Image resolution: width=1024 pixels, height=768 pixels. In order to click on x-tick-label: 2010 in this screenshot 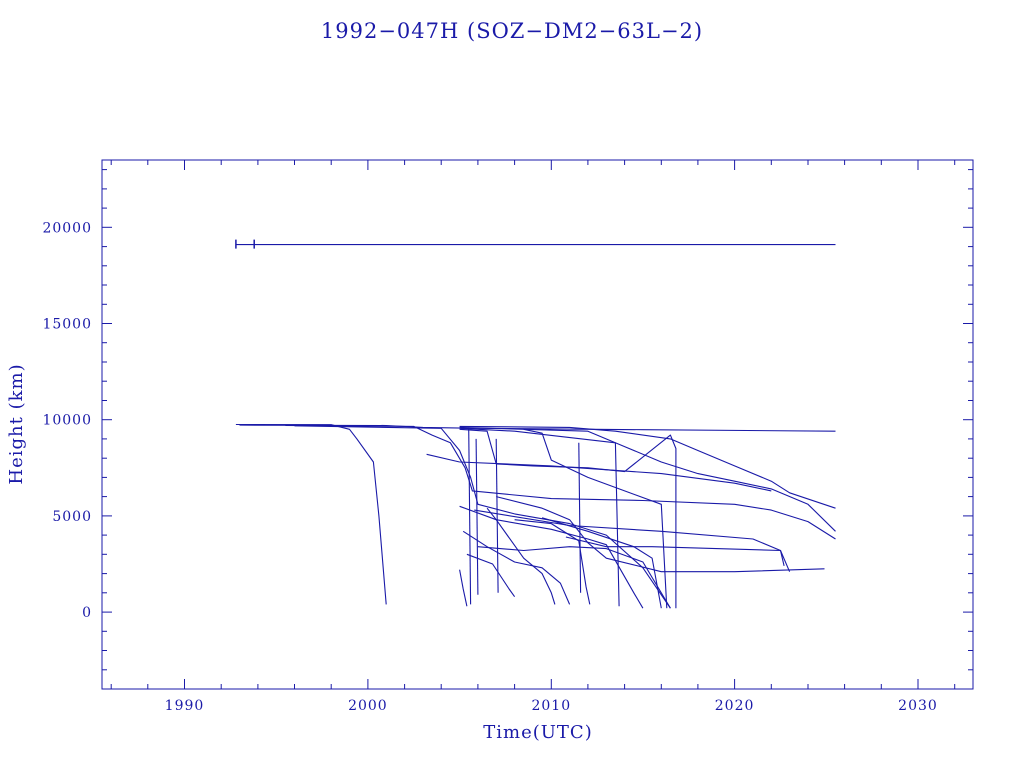, I will do `click(551, 706)`.